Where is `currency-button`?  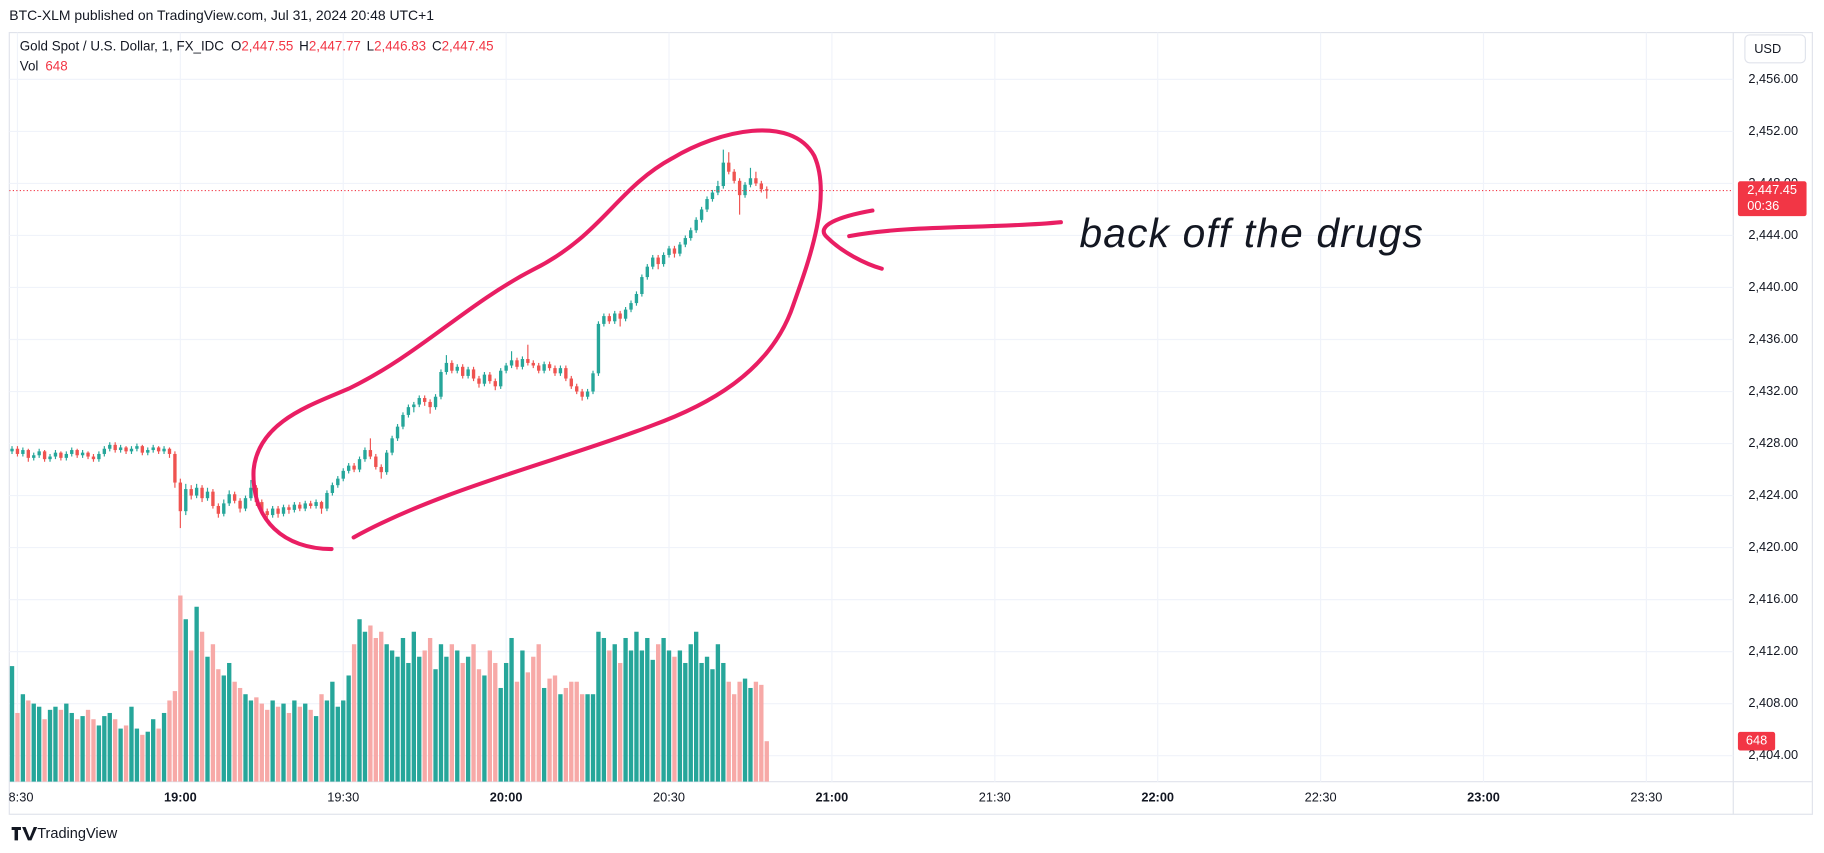 currency-button is located at coordinates (1775, 49).